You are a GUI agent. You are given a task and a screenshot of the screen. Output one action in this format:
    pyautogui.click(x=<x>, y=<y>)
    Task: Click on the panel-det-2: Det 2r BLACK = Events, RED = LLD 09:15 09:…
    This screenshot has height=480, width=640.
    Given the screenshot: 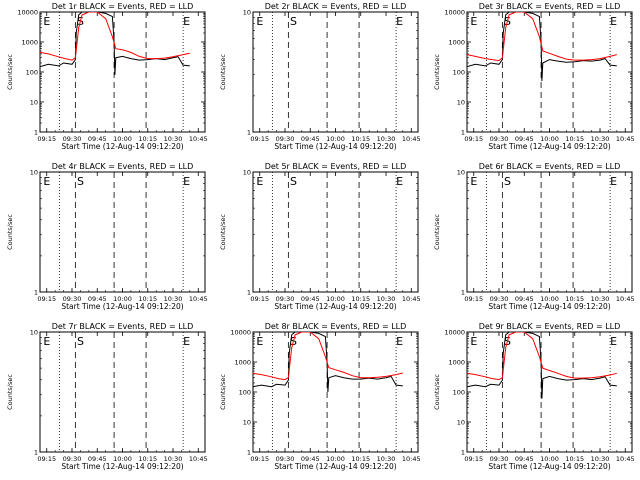 What is the action you would take?
    pyautogui.click(x=320, y=76)
    